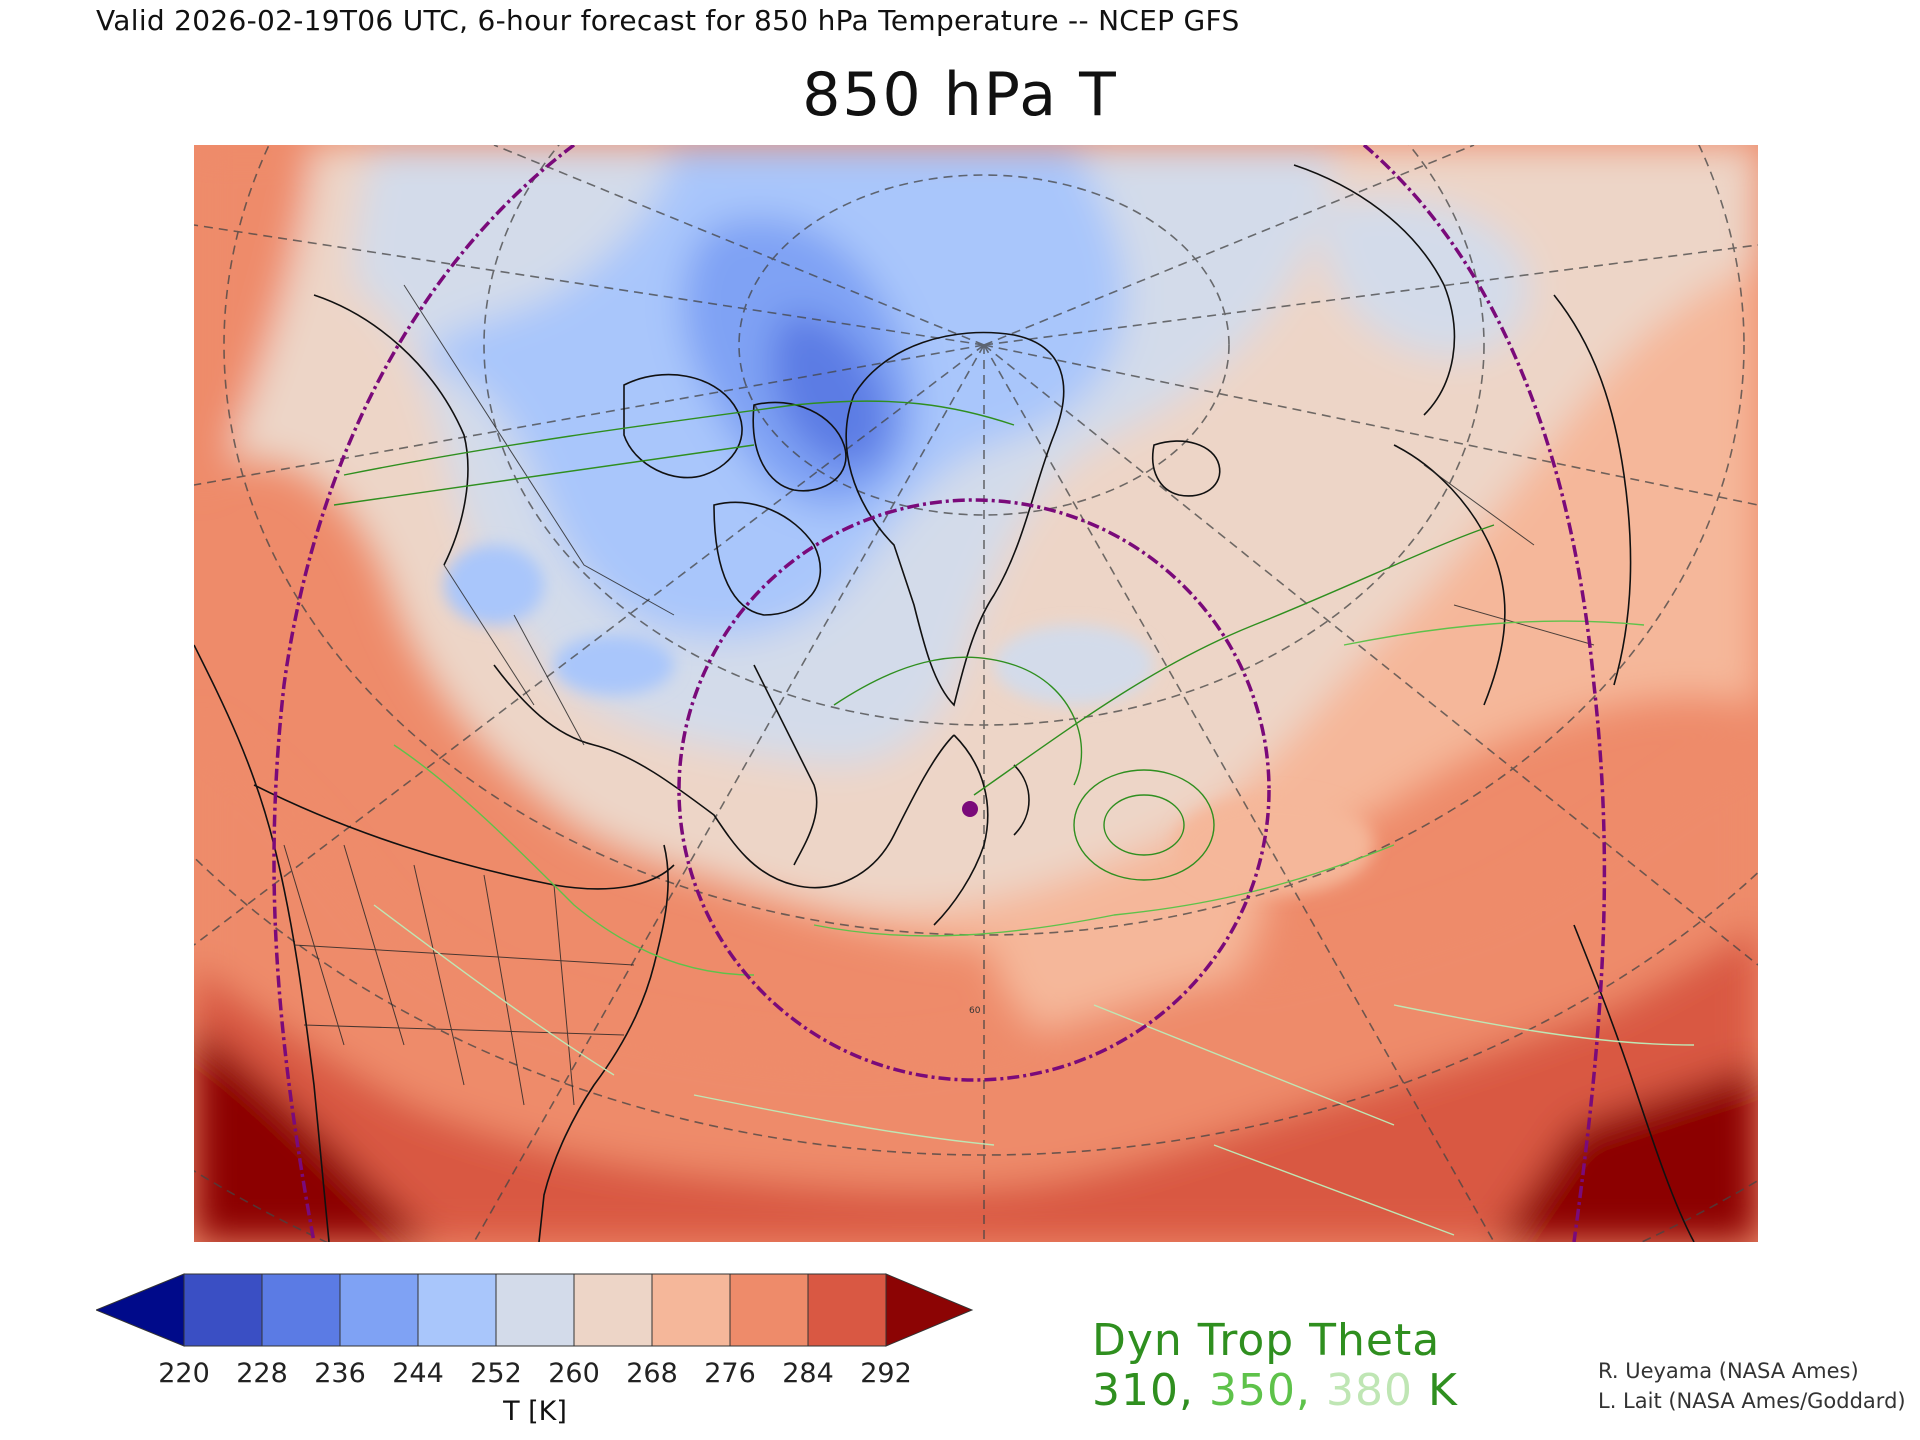 The width and height of the screenshot is (1920, 1440). I want to click on temperature-field-details, so click(909, 720).